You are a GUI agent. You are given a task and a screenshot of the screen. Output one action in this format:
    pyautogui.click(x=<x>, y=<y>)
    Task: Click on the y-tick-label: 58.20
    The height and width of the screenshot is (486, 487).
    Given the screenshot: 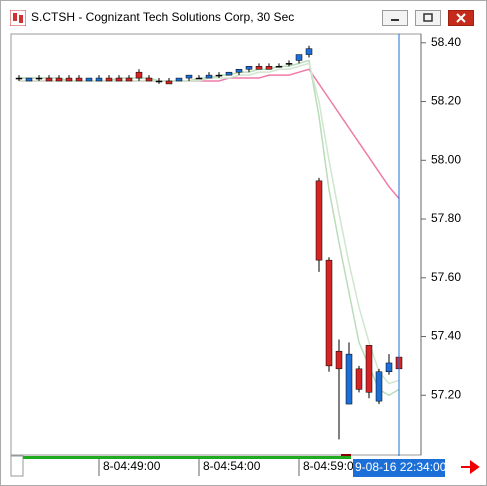 What is the action you would take?
    pyautogui.click(x=446, y=101)
    